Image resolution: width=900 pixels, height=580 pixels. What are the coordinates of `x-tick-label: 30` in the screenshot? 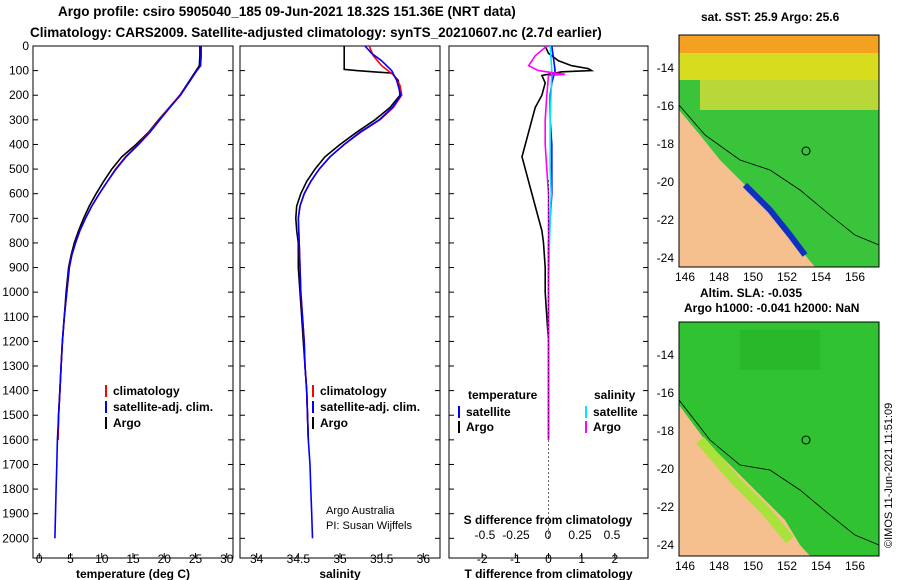 It's located at (227, 559).